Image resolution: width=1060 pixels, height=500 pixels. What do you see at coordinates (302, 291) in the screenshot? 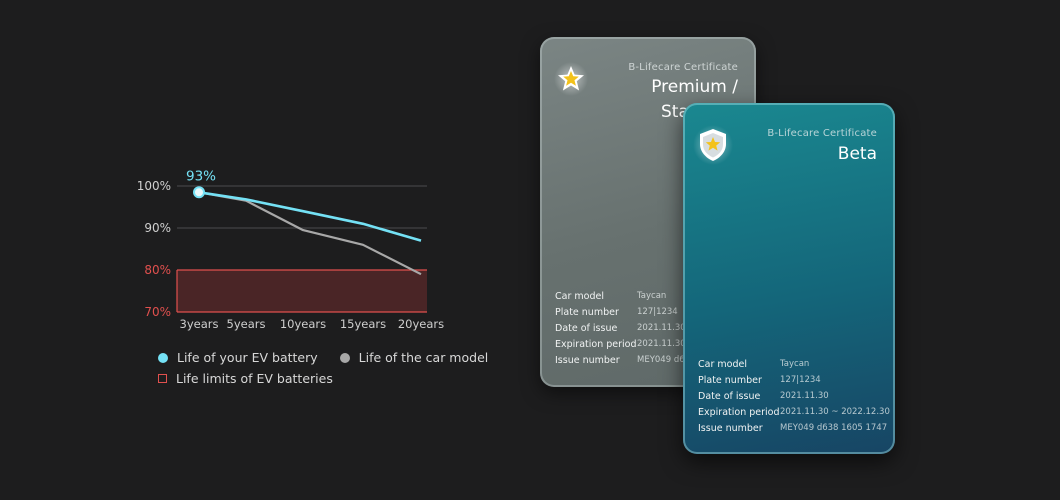
I see `life-limit-band` at bounding box center [302, 291].